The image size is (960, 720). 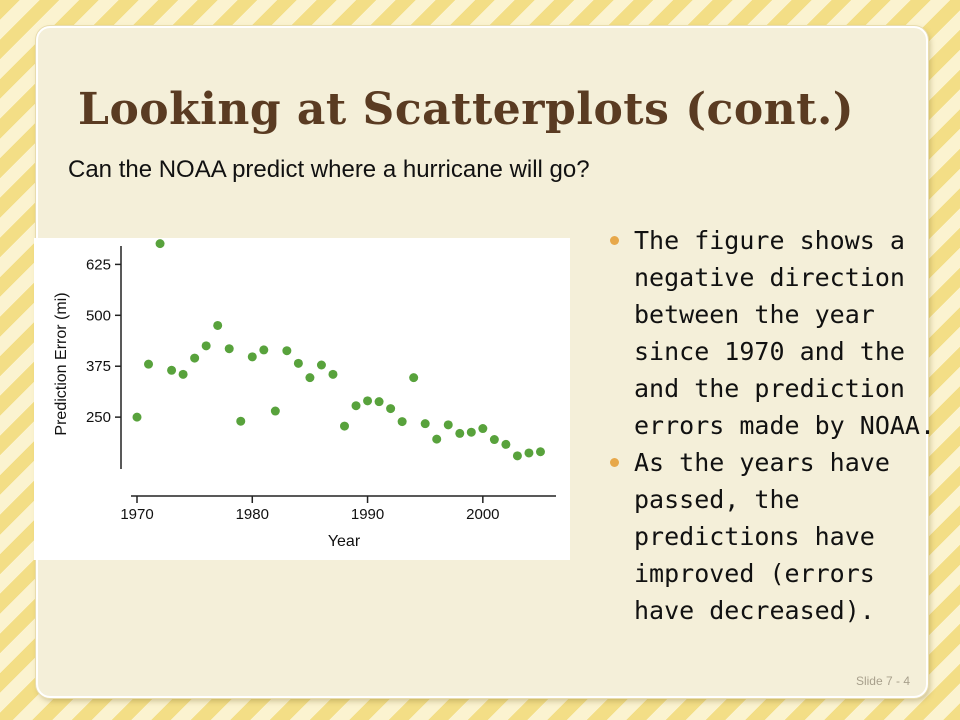 I want to click on x-tick-label: 1970, so click(x=136, y=514).